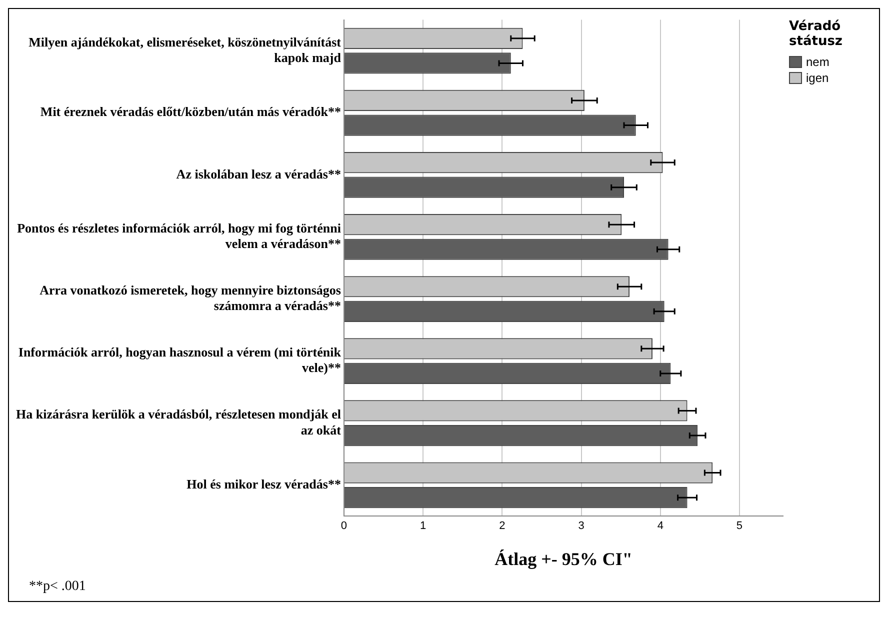 The height and width of the screenshot is (624, 888). Describe the element at coordinates (739, 526) in the screenshot. I see `x-tick-label: 5` at that location.